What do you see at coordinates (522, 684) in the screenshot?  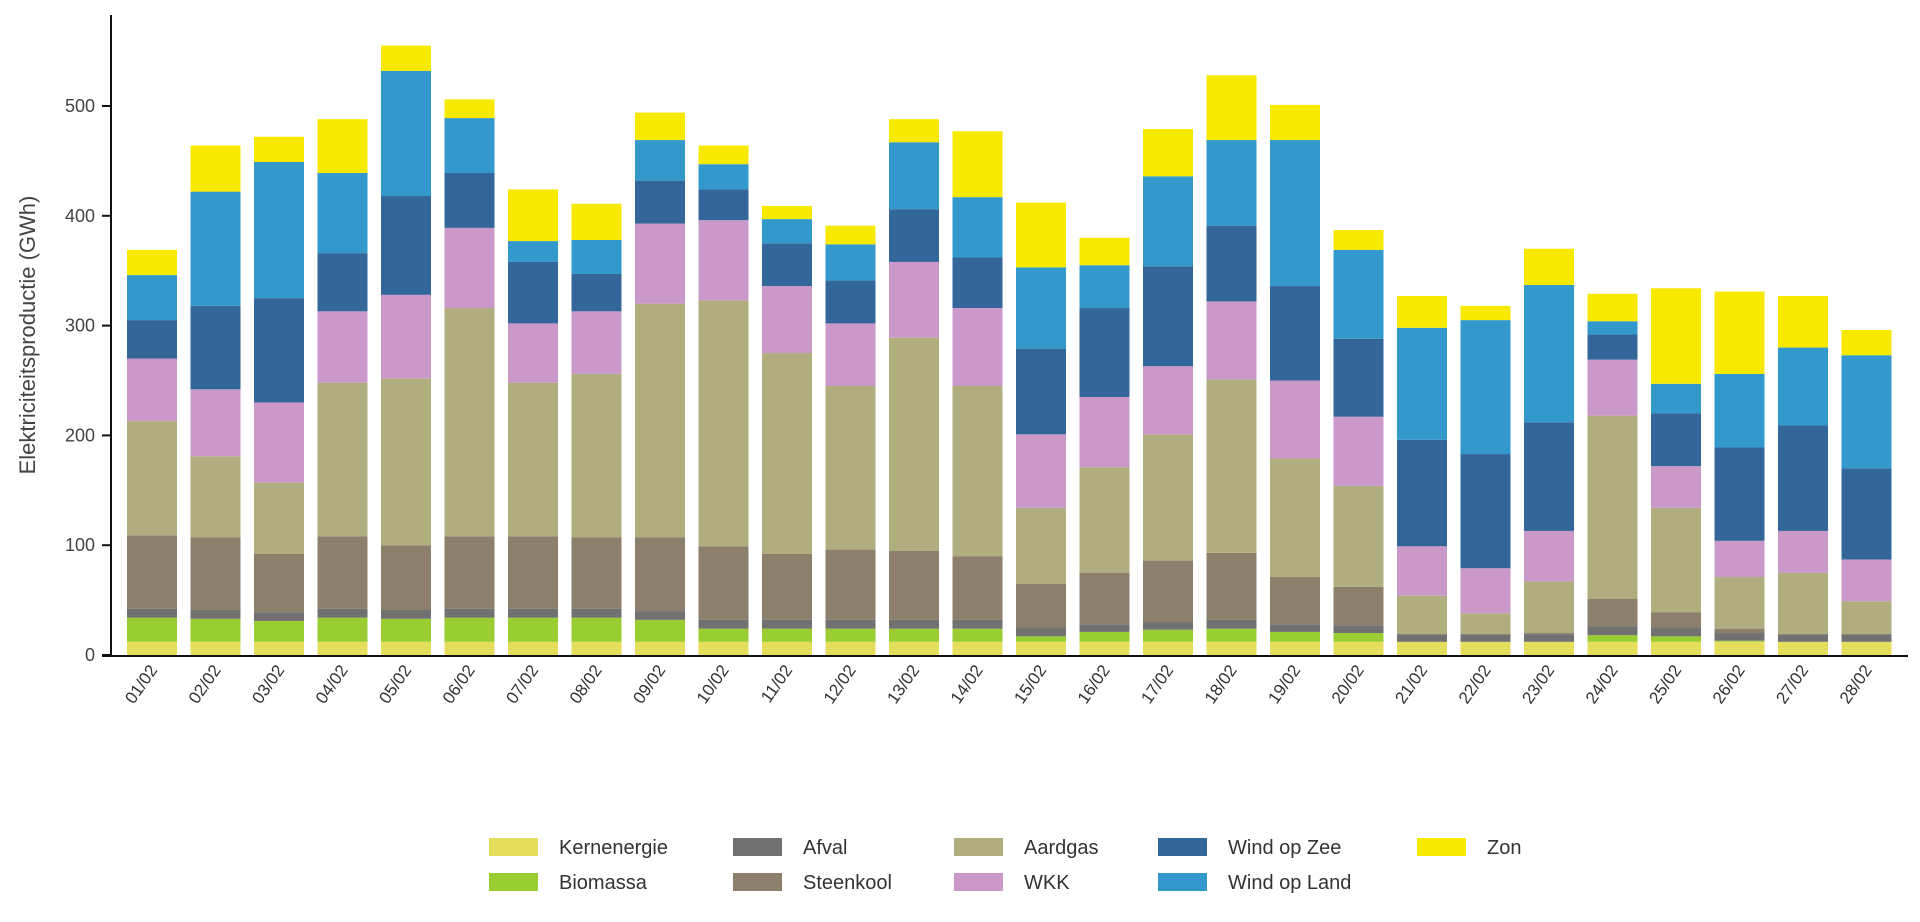 I see `x-tick-label: 07/02` at bounding box center [522, 684].